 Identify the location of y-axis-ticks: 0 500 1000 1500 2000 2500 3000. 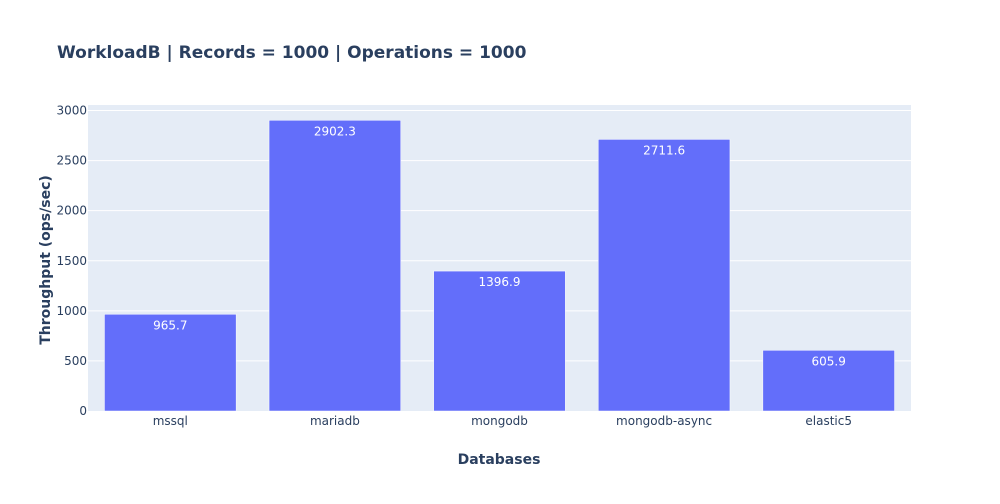
(71, 261).